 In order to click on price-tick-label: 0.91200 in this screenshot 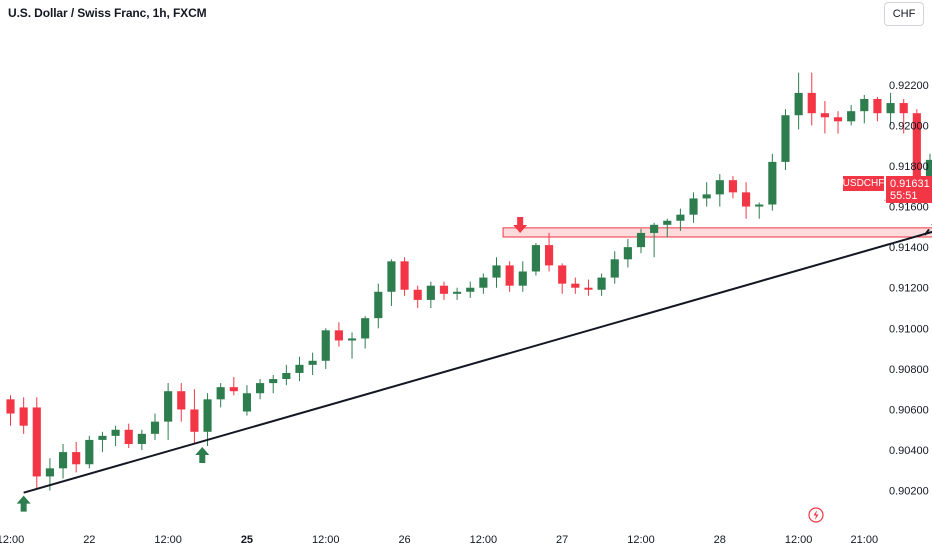, I will do `click(909, 289)`.